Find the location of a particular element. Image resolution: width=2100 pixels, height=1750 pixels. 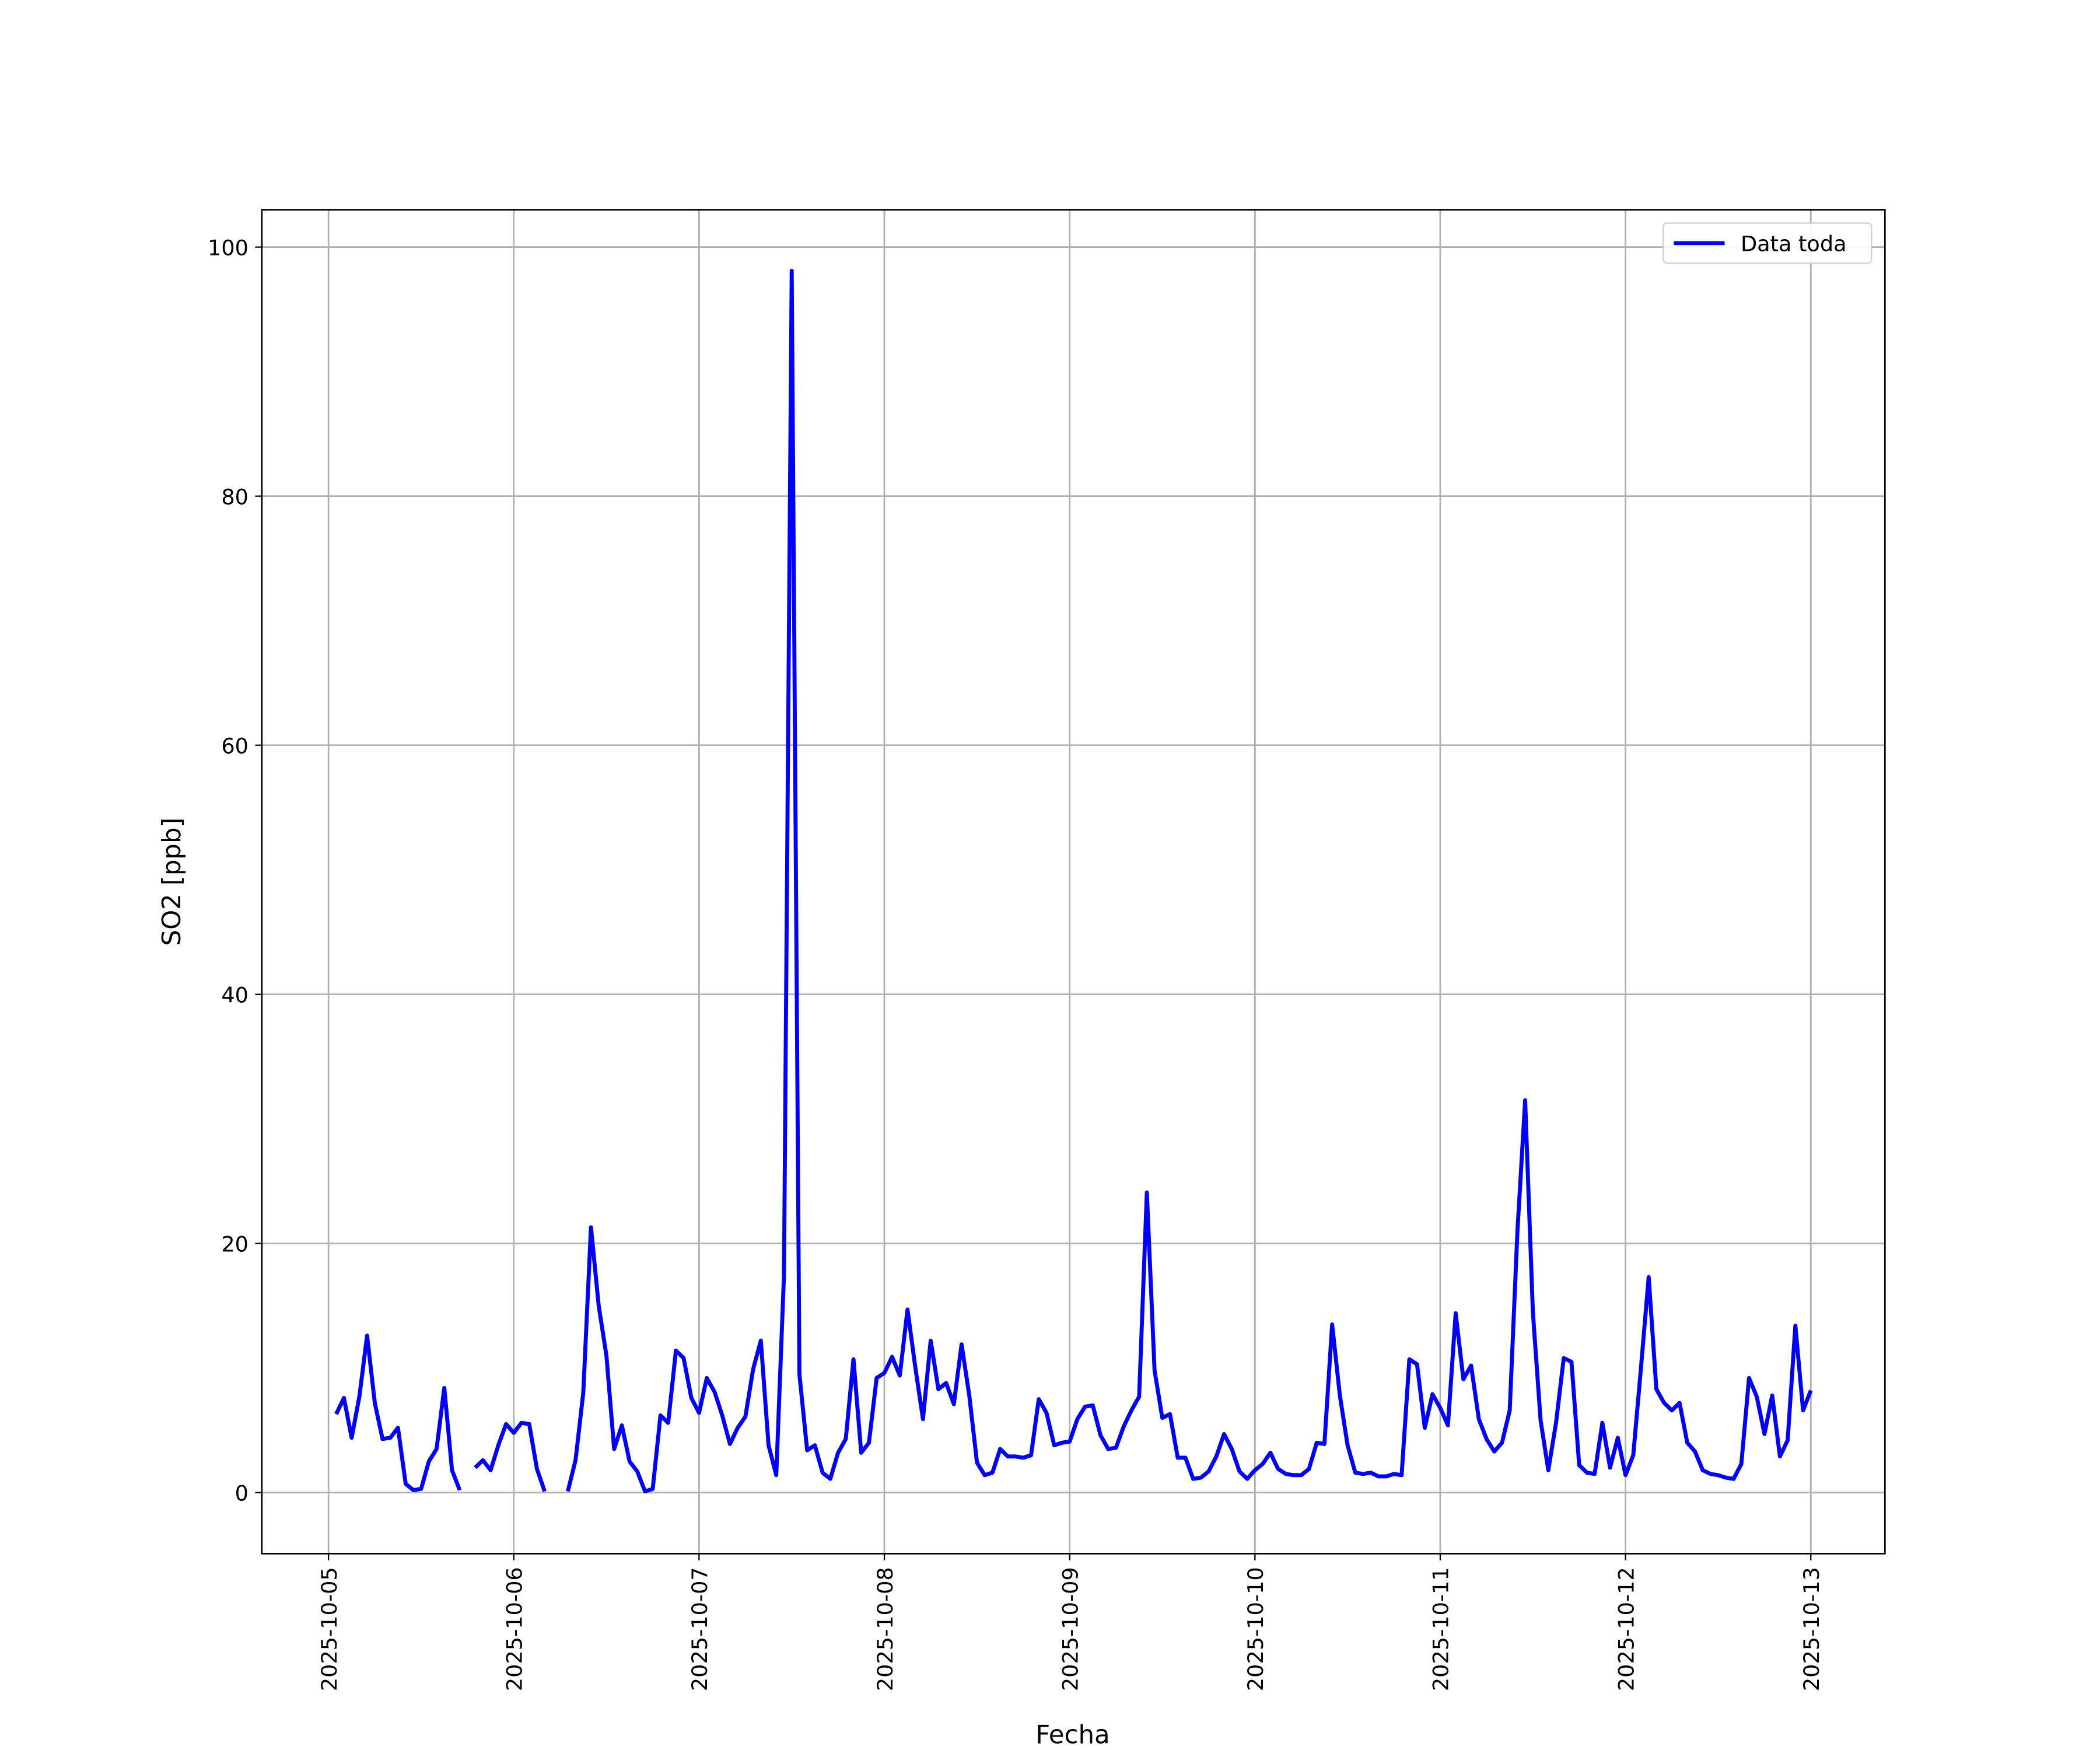

y-tick-label: 20 is located at coordinates (235, 1244).